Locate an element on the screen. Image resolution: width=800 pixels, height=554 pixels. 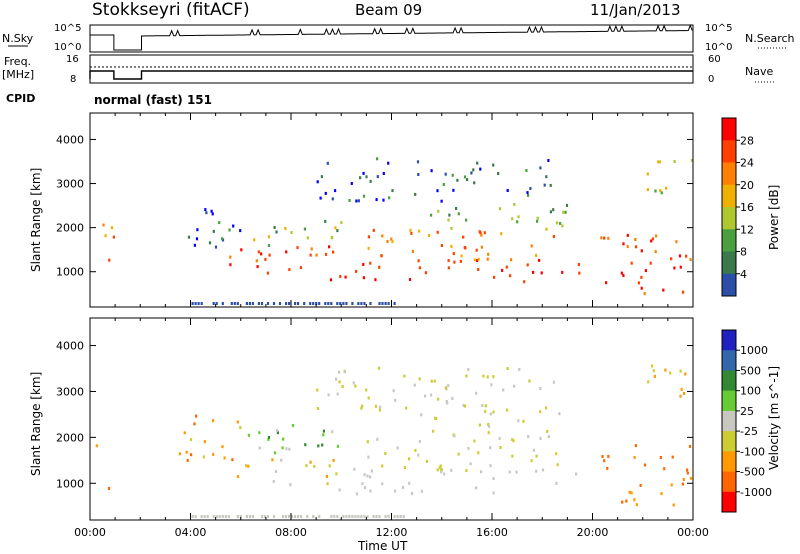
power-y-tick-label: 4000 is located at coordinates (70, 139).